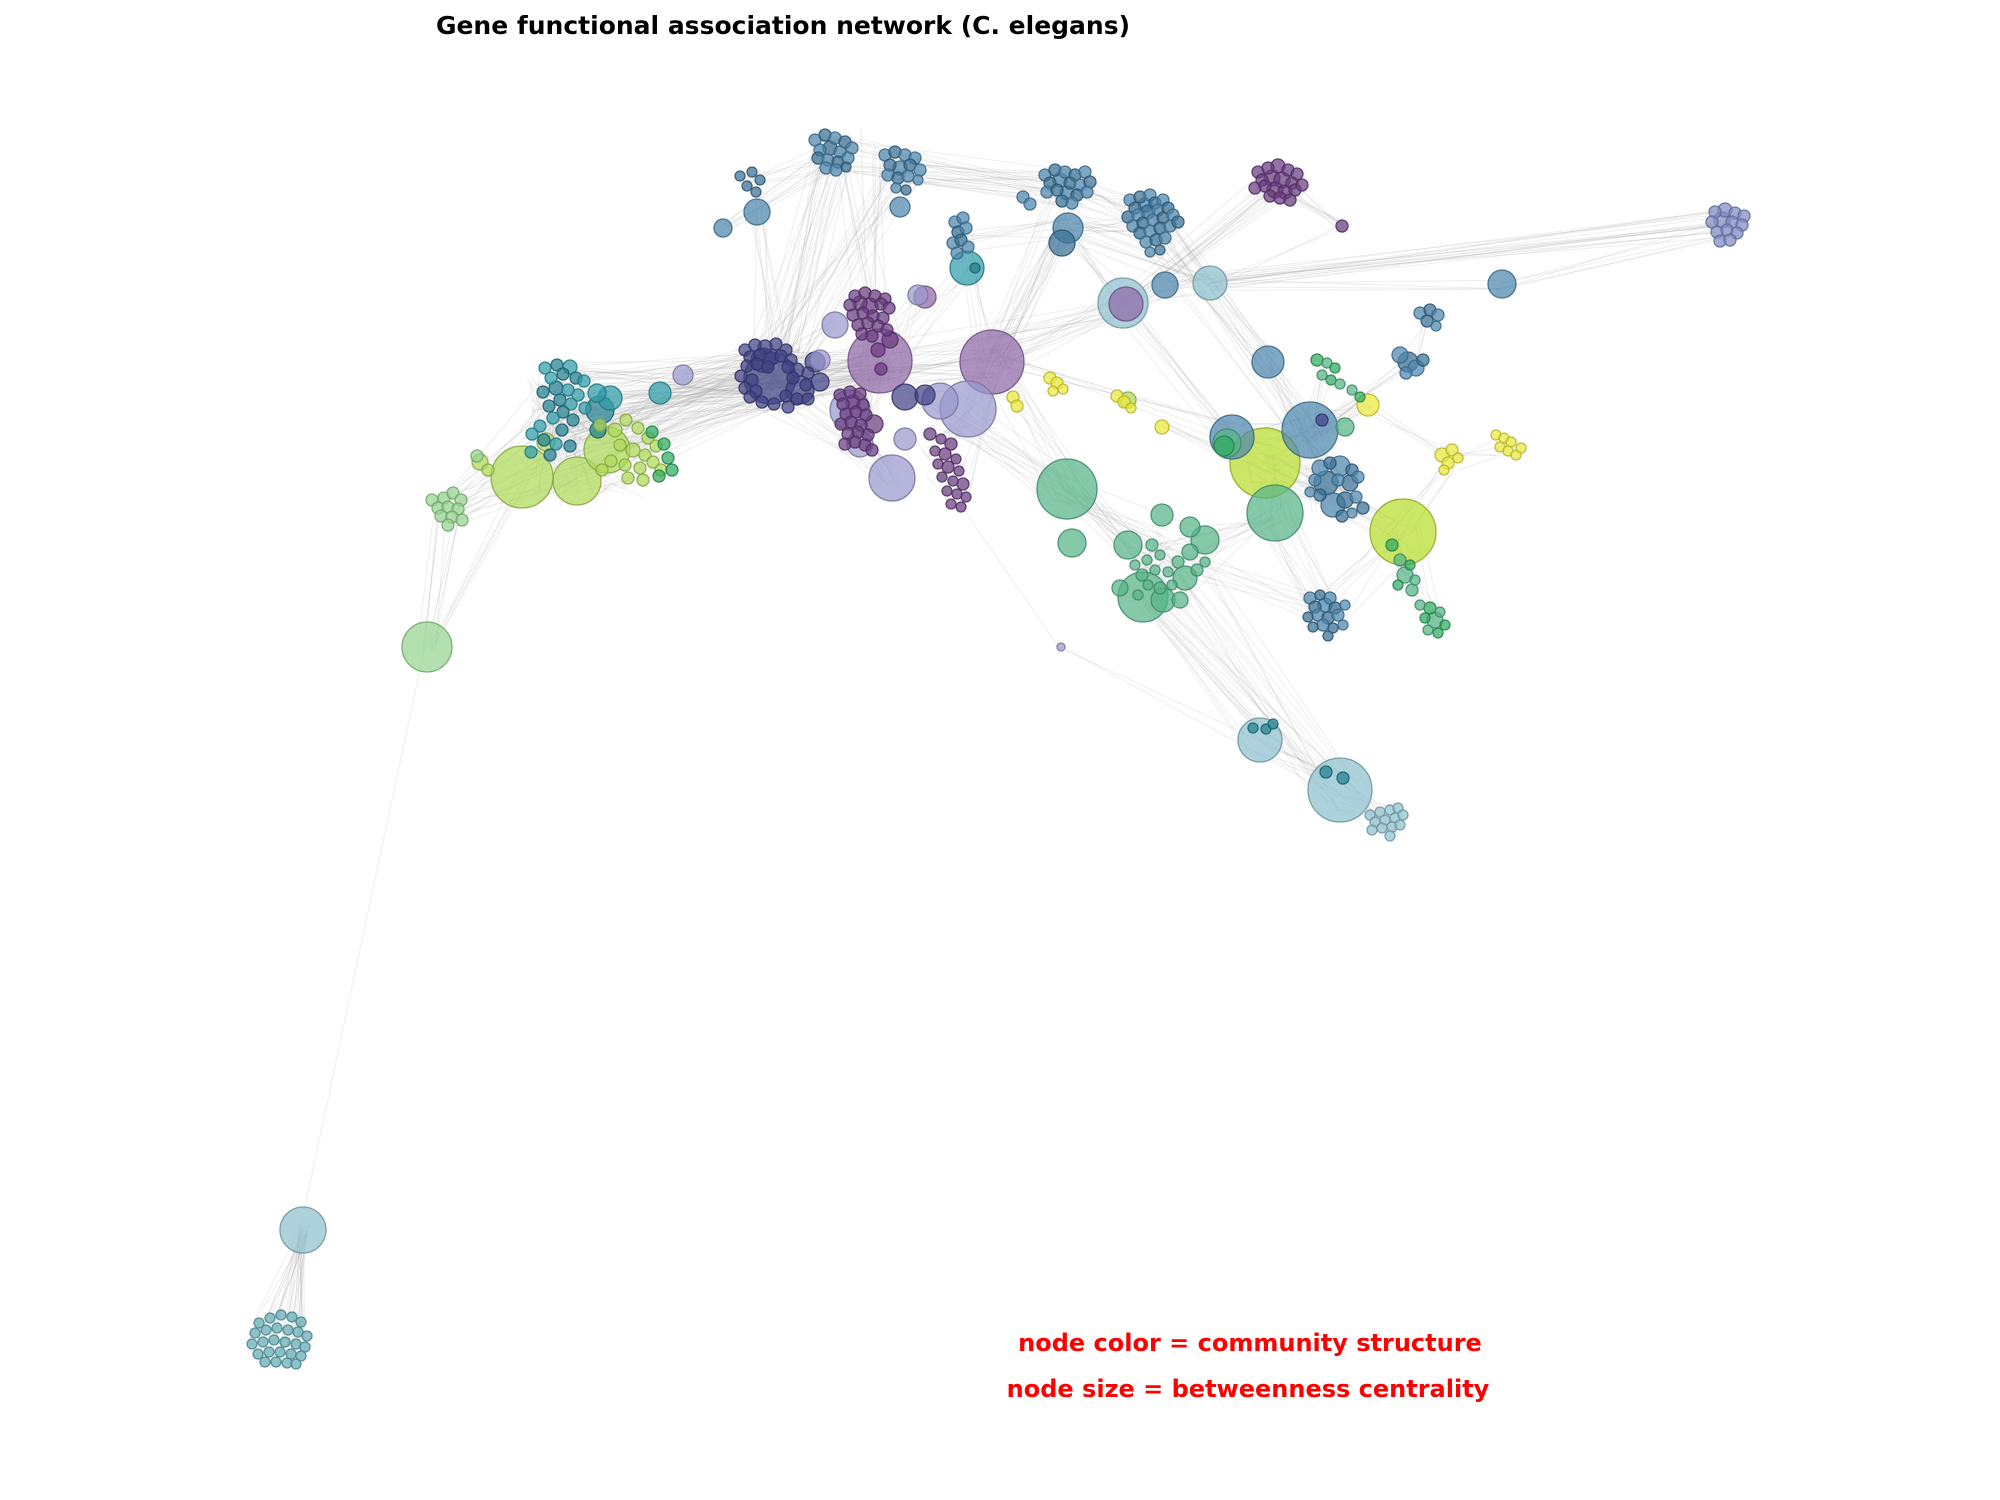  I want to click on annotation-node-size: node size = betweenness centrality, so click(1248, 1389).